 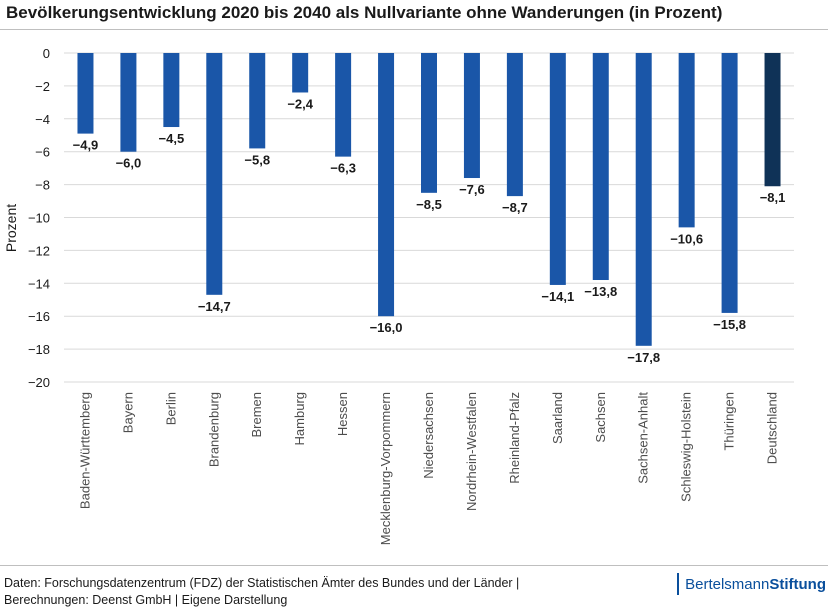 What do you see at coordinates (39, 316) in the screenshot?
I see `y-tick-label: −16` at bounding box center [39, 316].